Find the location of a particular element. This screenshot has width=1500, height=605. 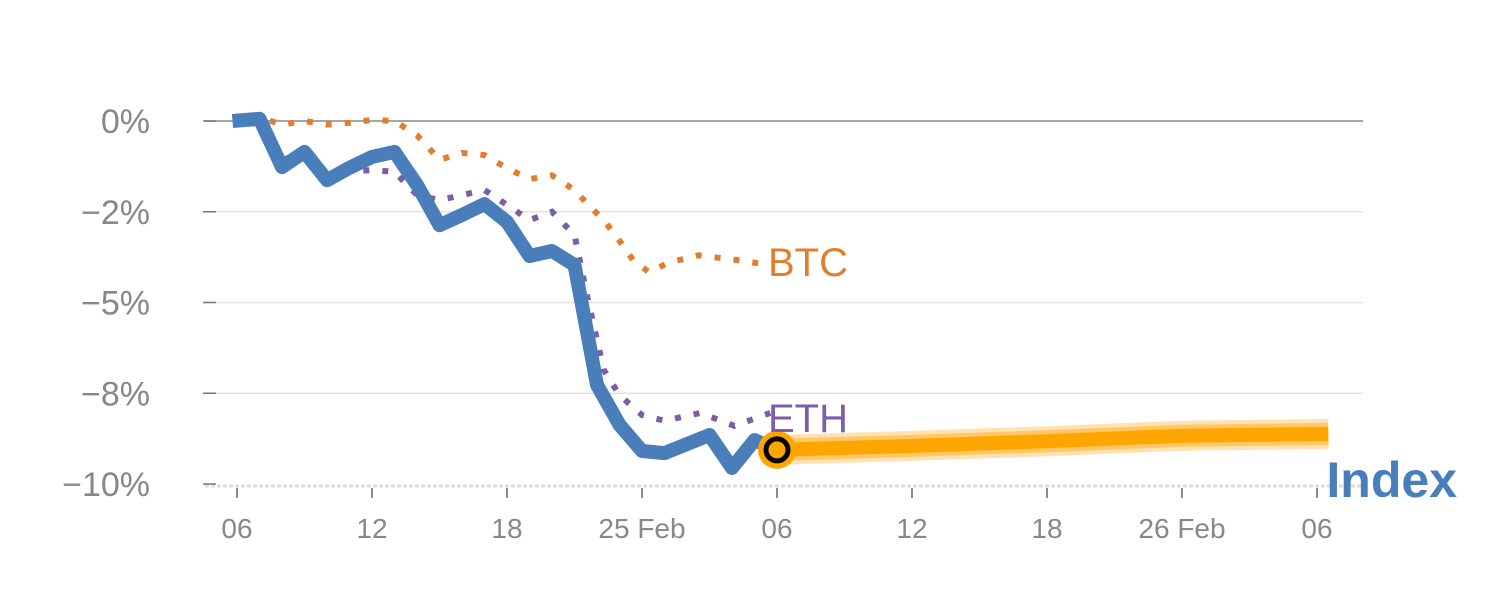

series-label-index: Index is located at coordinates (1391, 480).